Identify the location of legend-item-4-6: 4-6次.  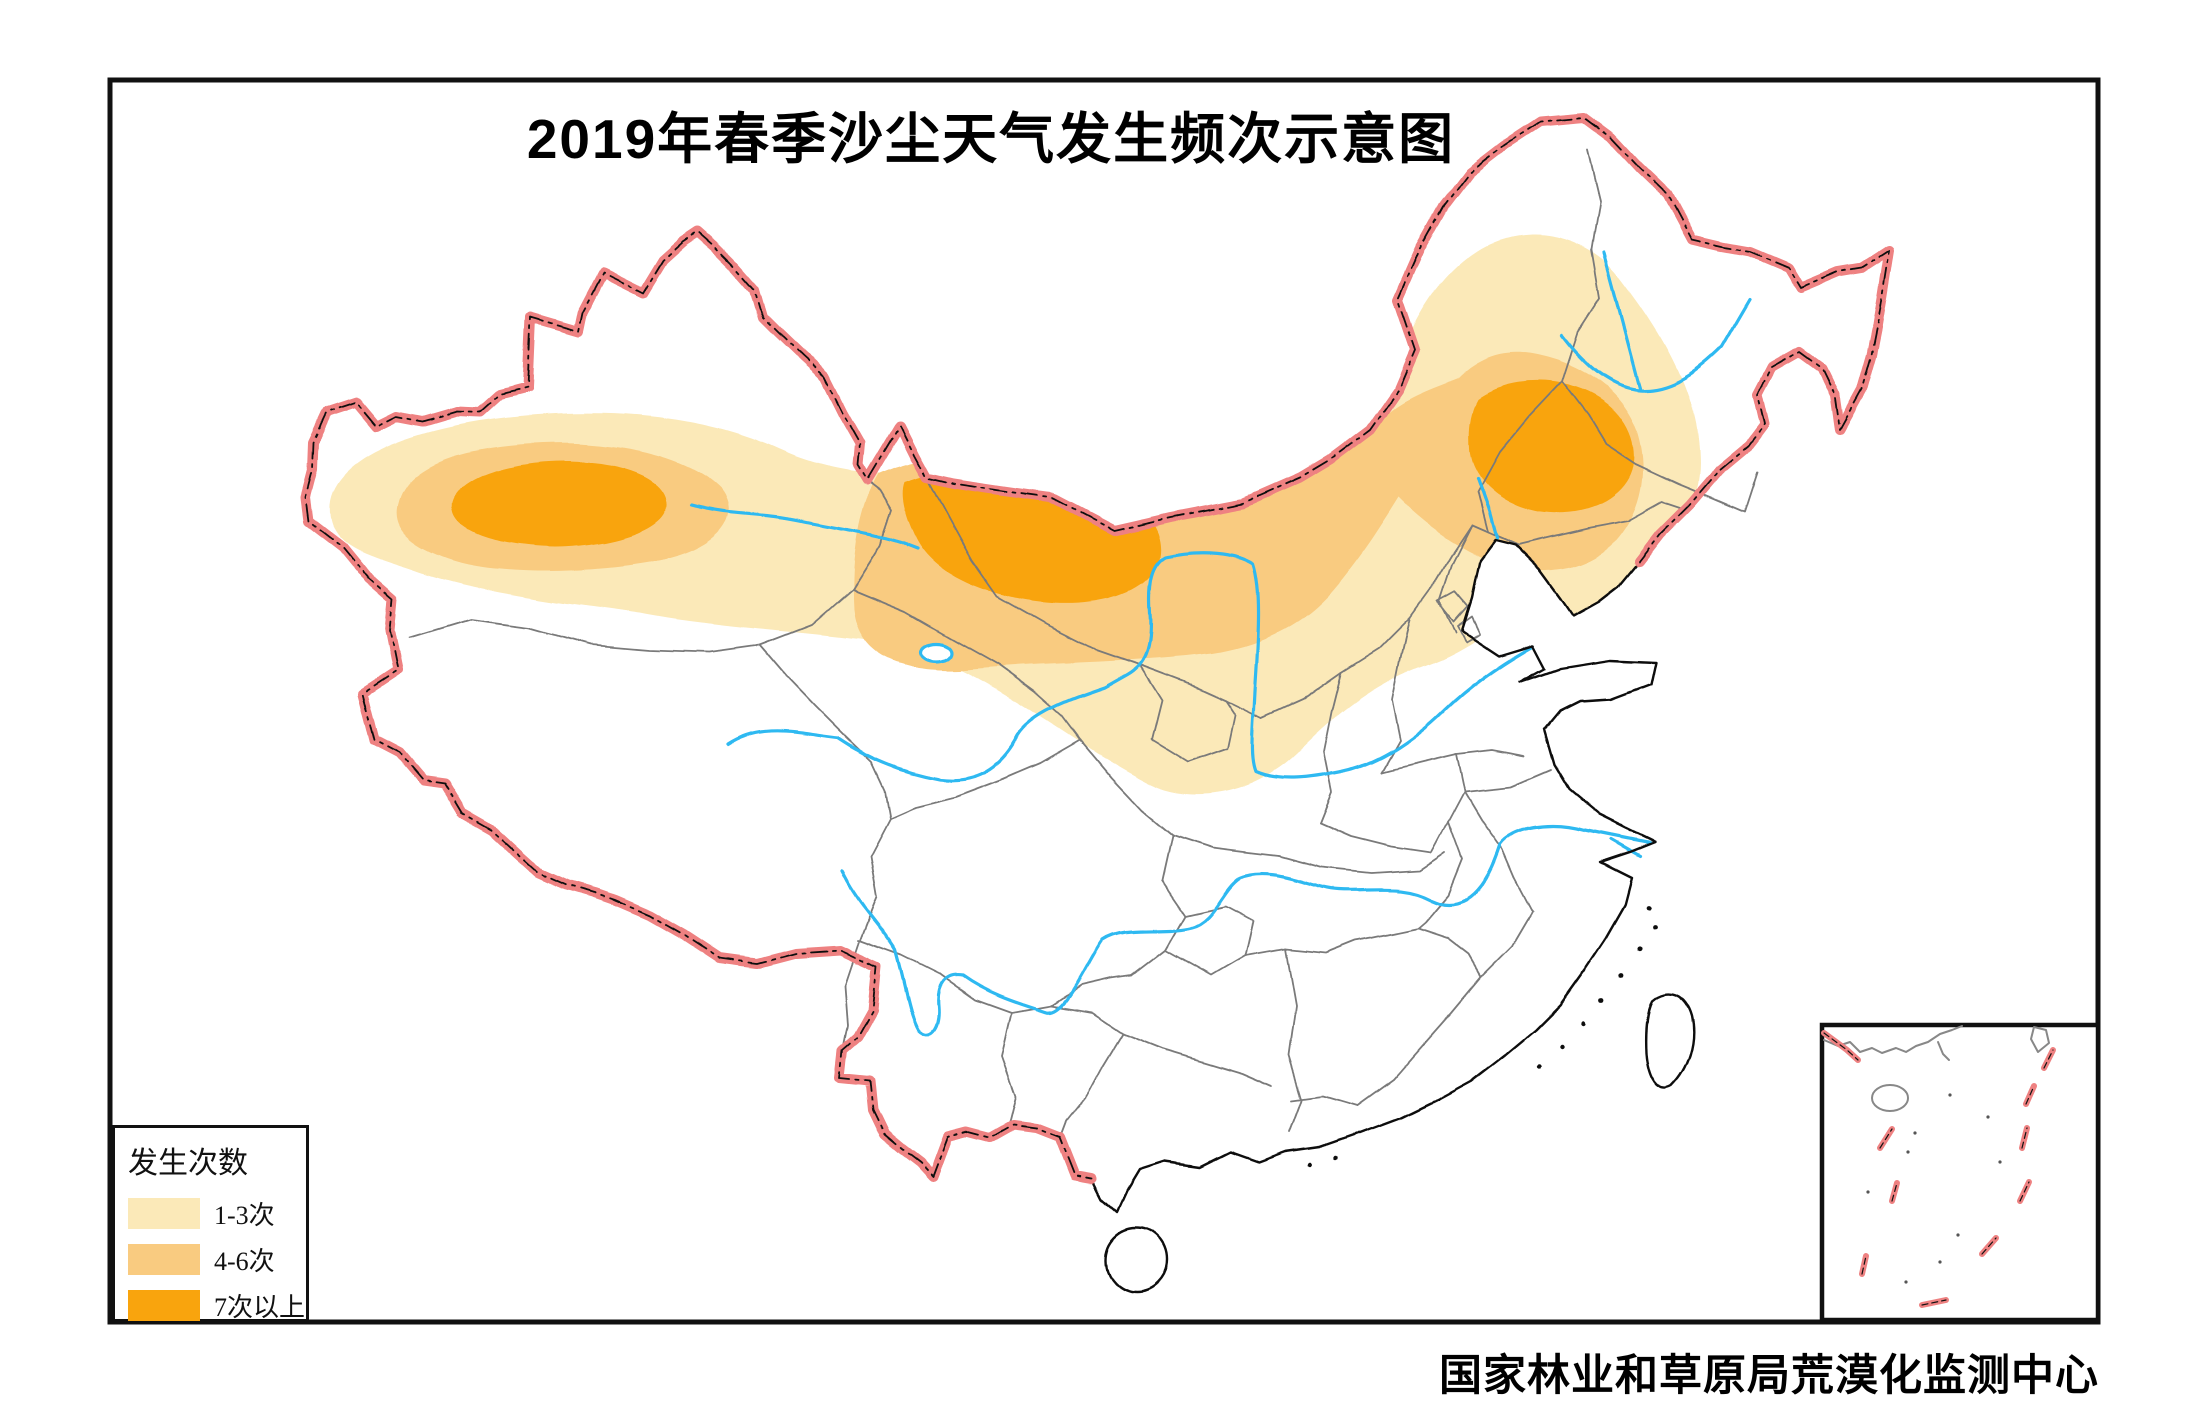
(217, 1259).